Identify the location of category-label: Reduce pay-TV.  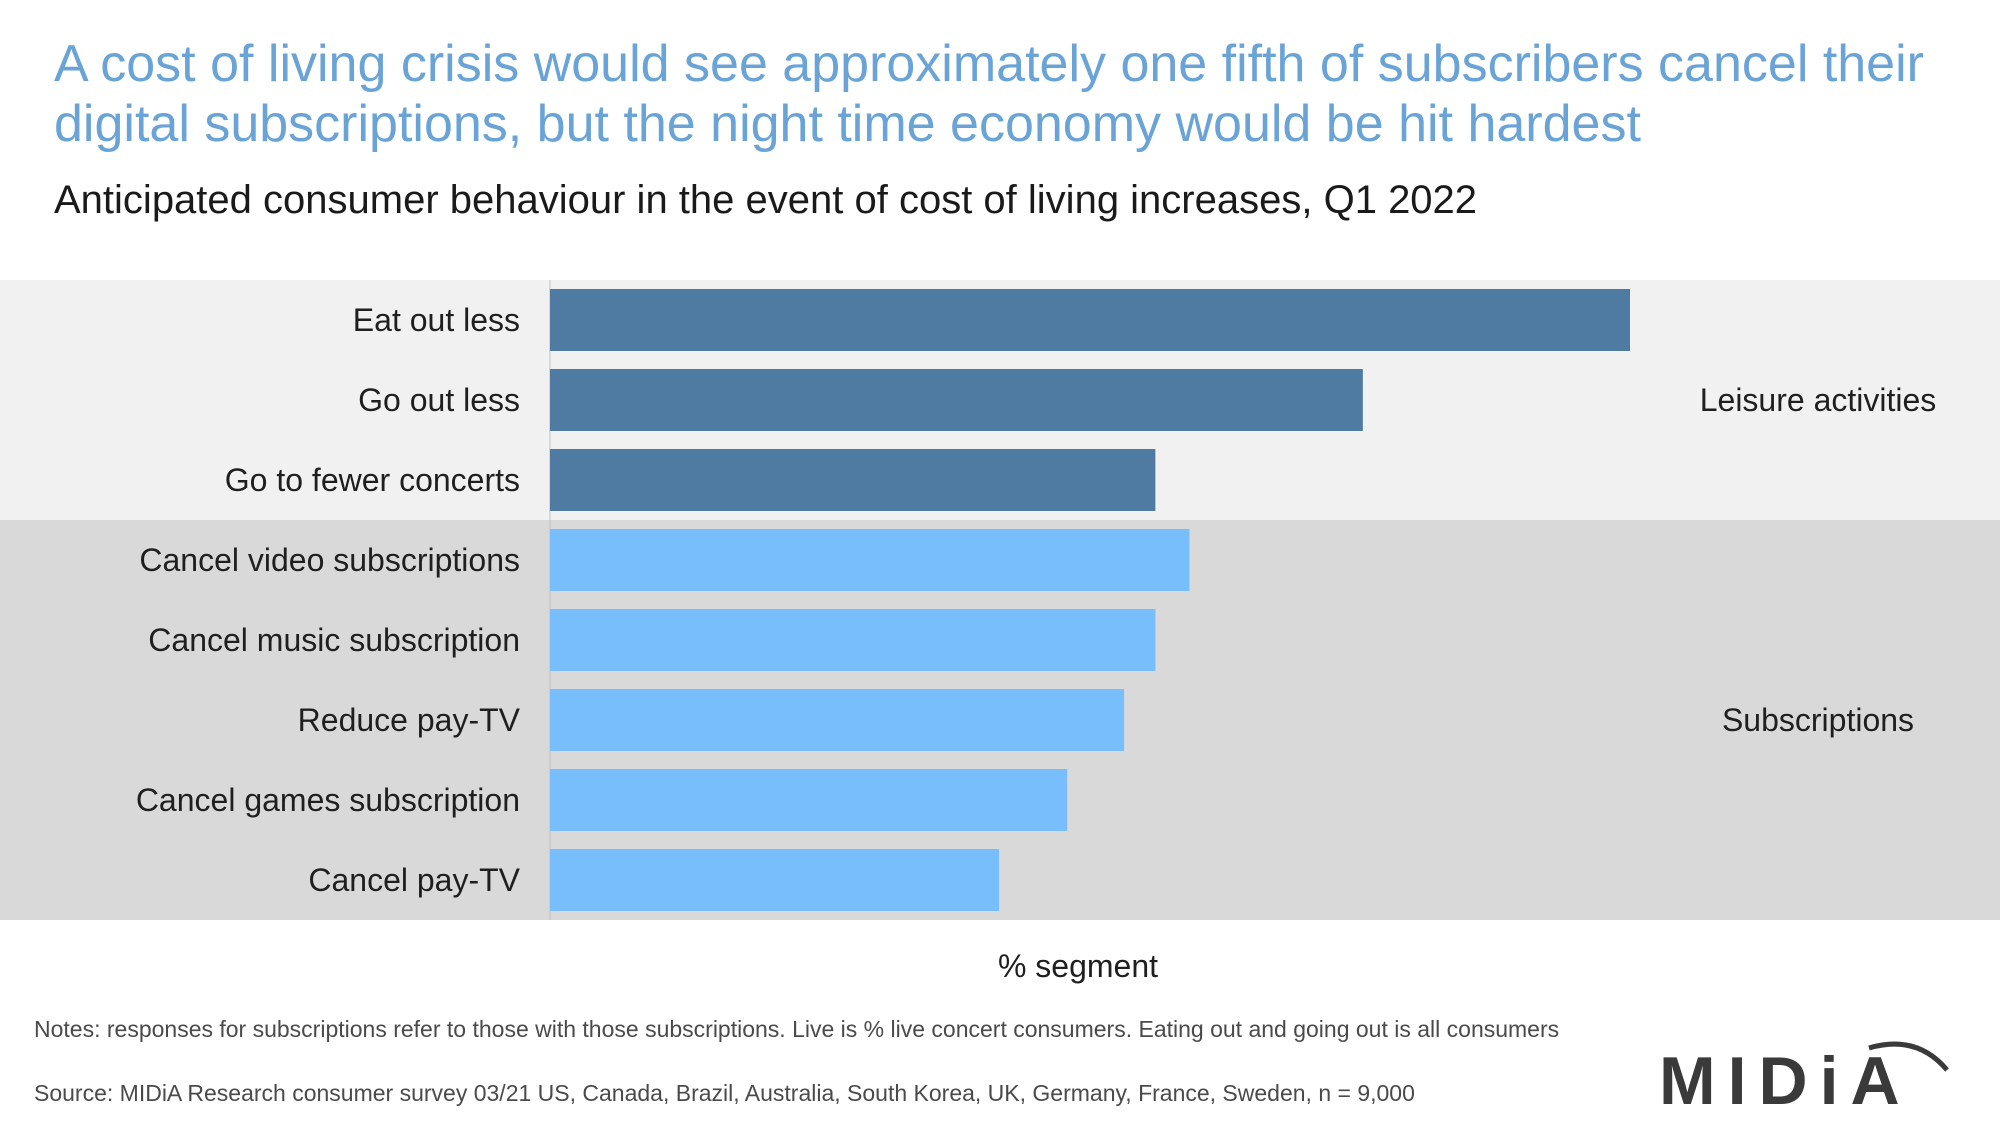
(409, 720).